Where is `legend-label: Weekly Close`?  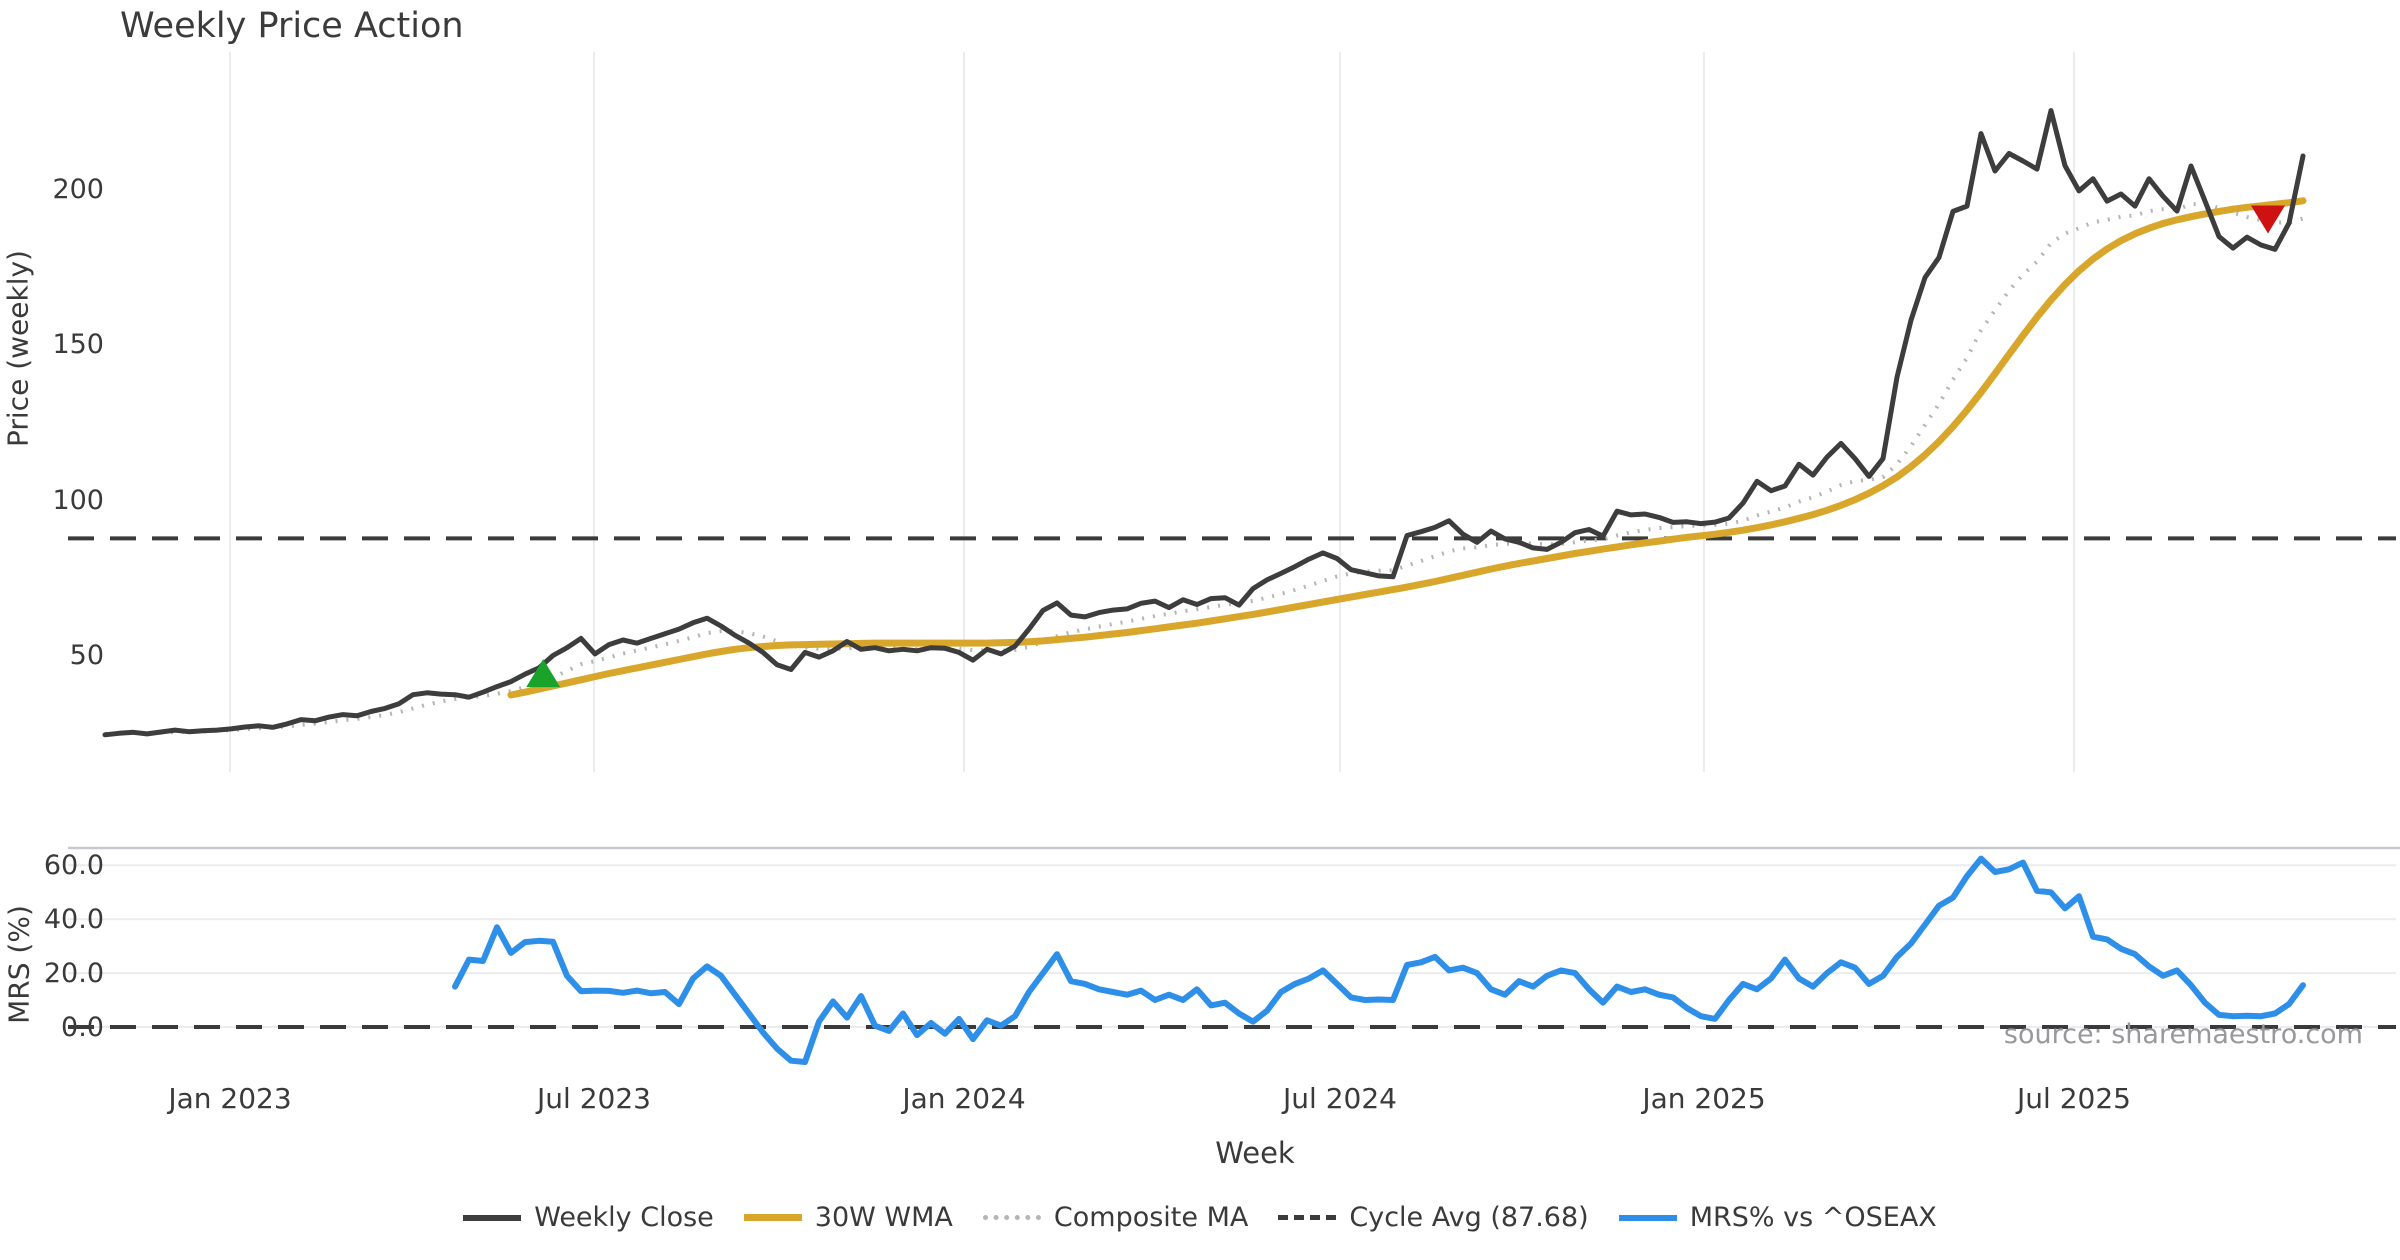
legend-label: Weekly Close is located at coordinates (624, 1217).